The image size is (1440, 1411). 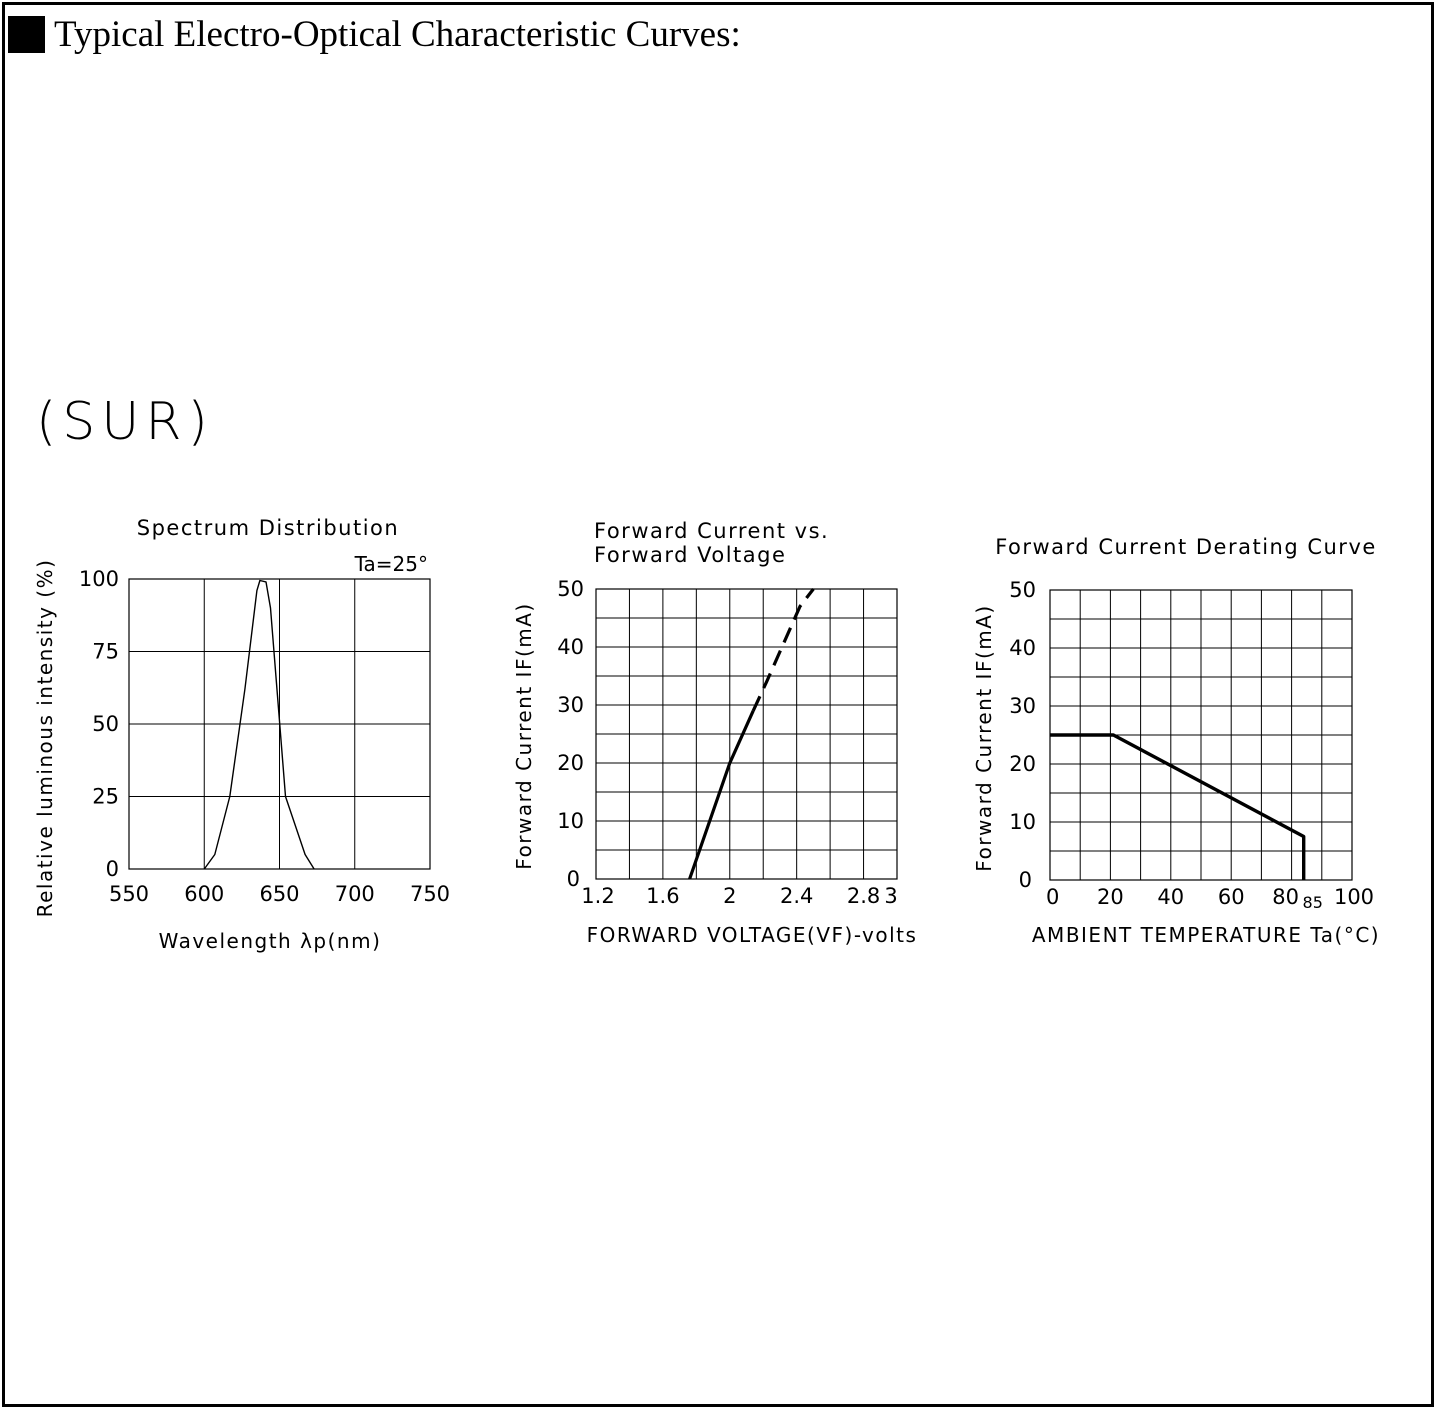 I want to click on x-tick-label: 600, so click(x=204, y=894).